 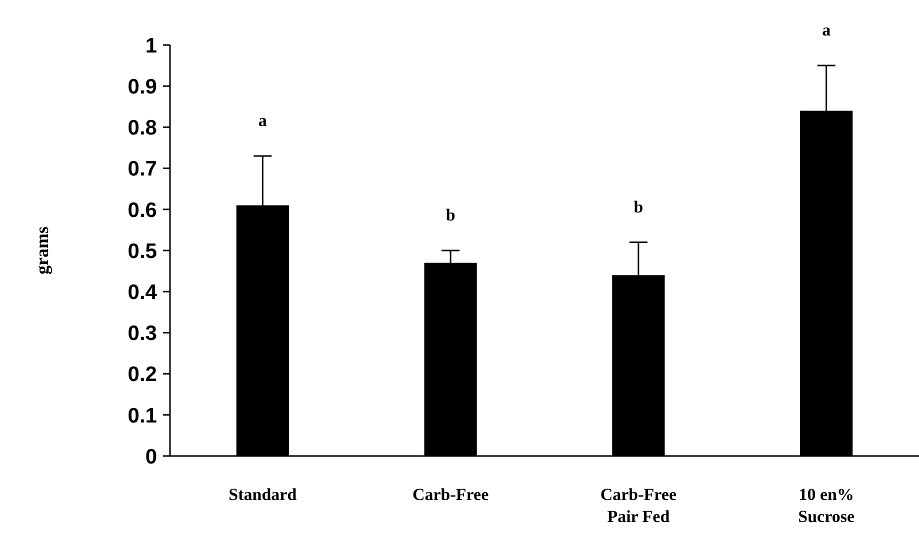 What do you see at coordinates (451, 494) in the screenshot?
I see `x-tick-label: Carb-Free` at bounding box center [451, 494].